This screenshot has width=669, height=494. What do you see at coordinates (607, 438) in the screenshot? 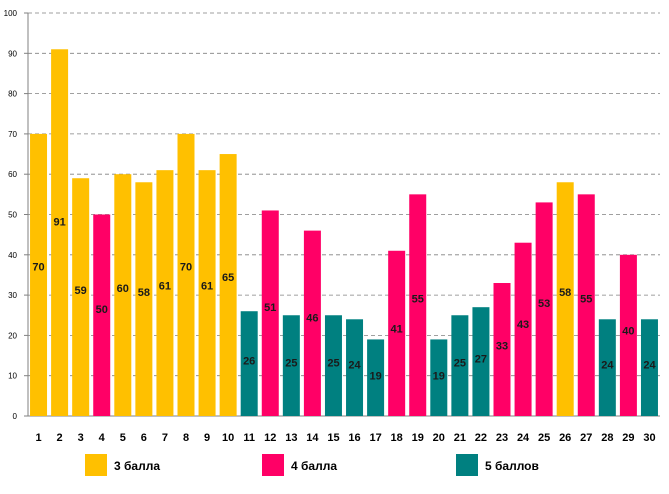
I see `x-tick-label-28: 28` at bounding box center [607, 438].